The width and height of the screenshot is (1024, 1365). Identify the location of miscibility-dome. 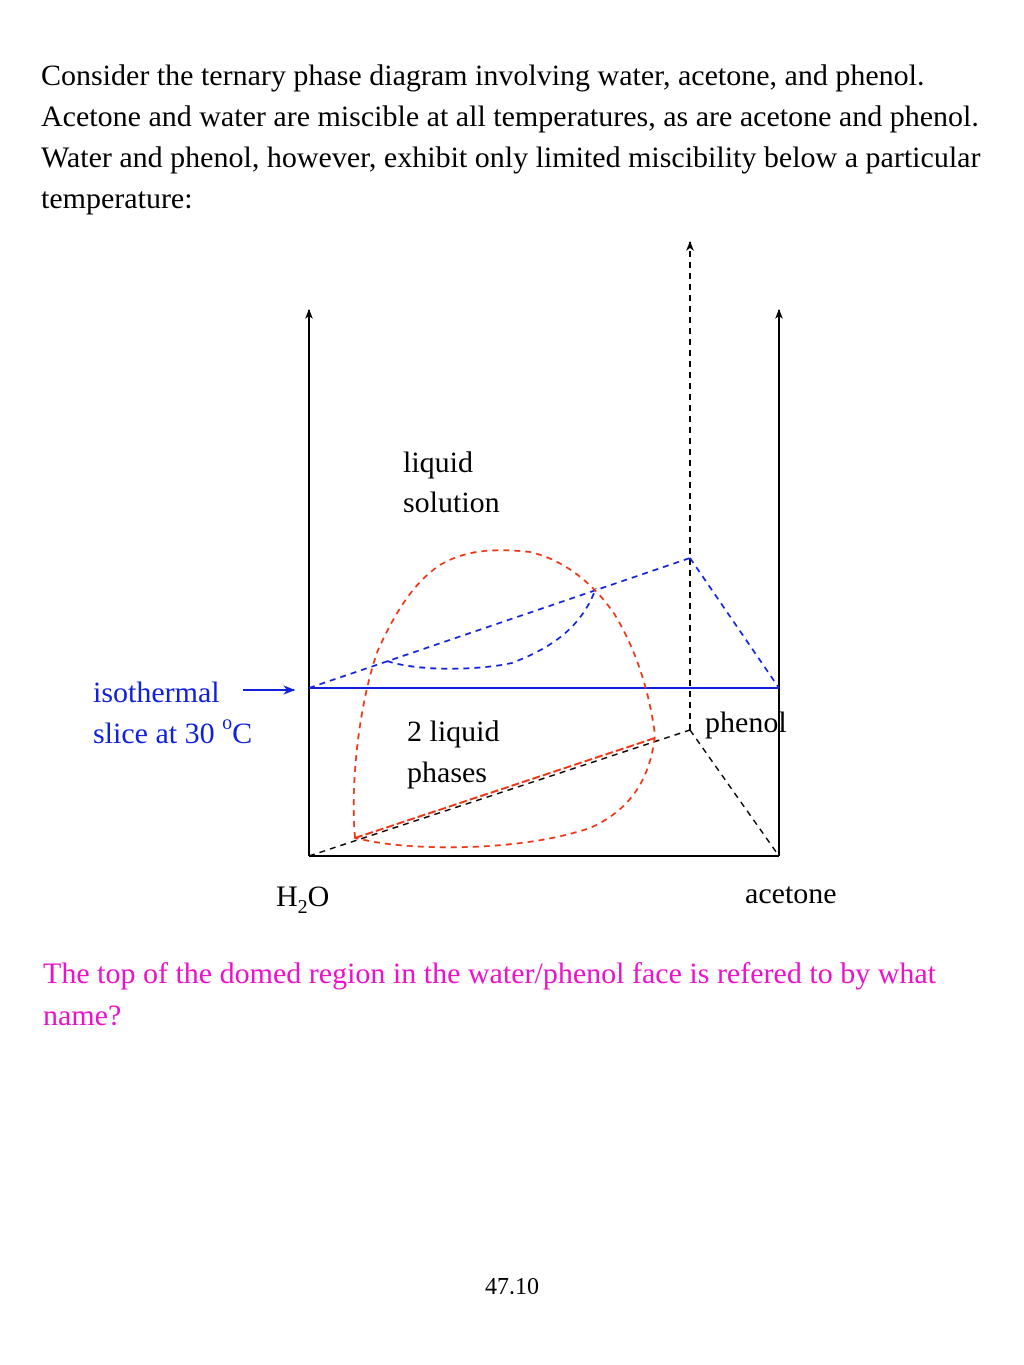
(504, 699).